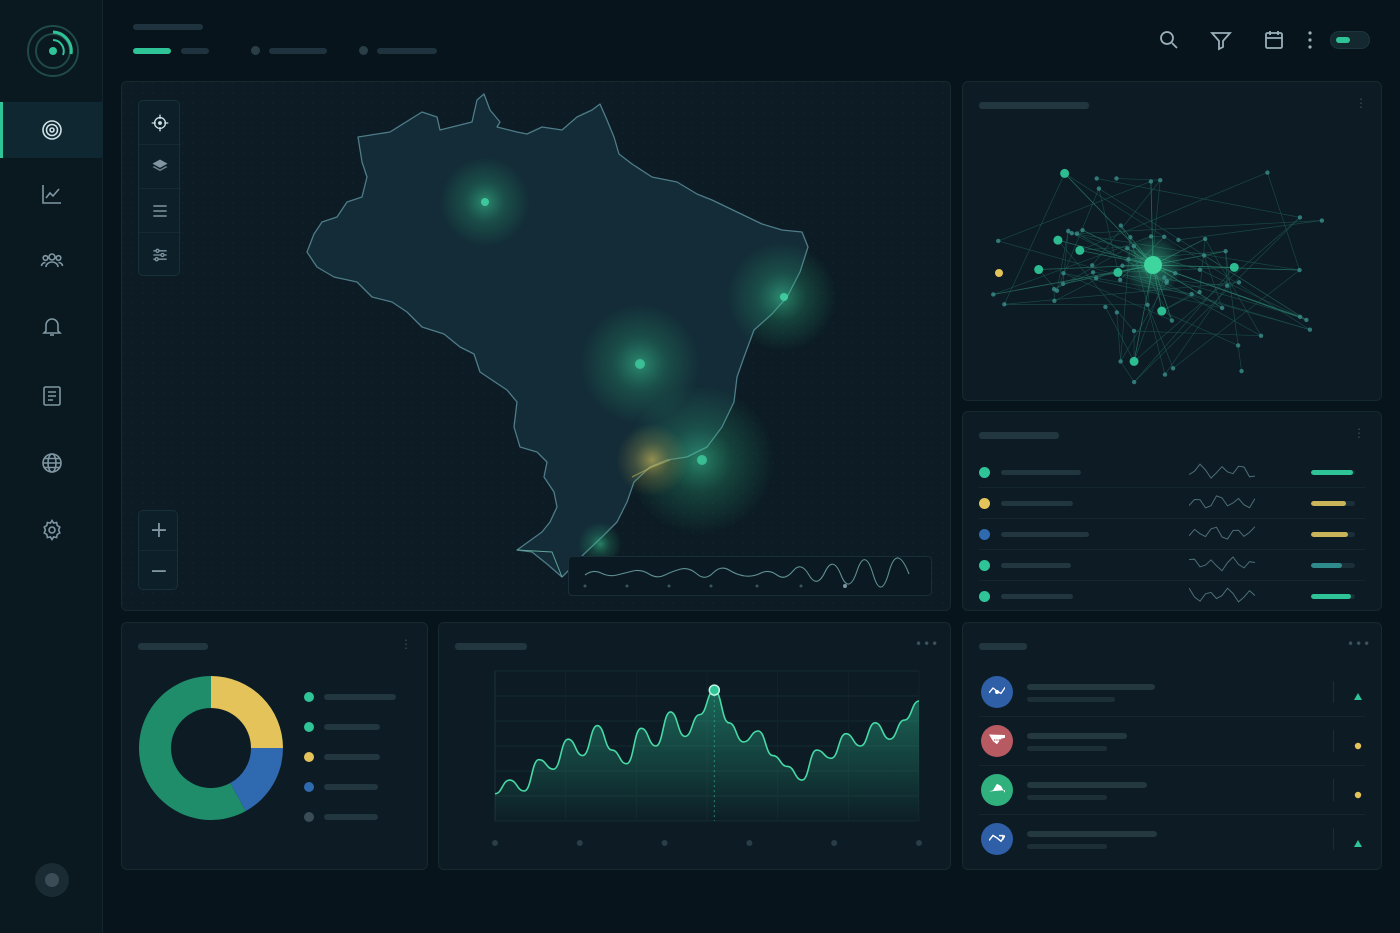 The width and height of the screenshot is (1400, 933). Describe the element at coordinates (1358, 696) in the screenshot. I see `trend-up-icon` at that location.